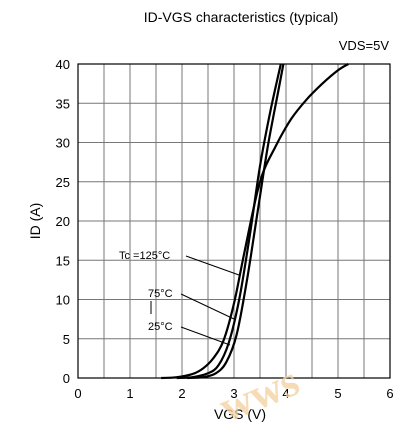  What do you see at coordinates (63, 260) in the screenshot?
I see `y-tick-label: 15` at bounding box center [63, 260].